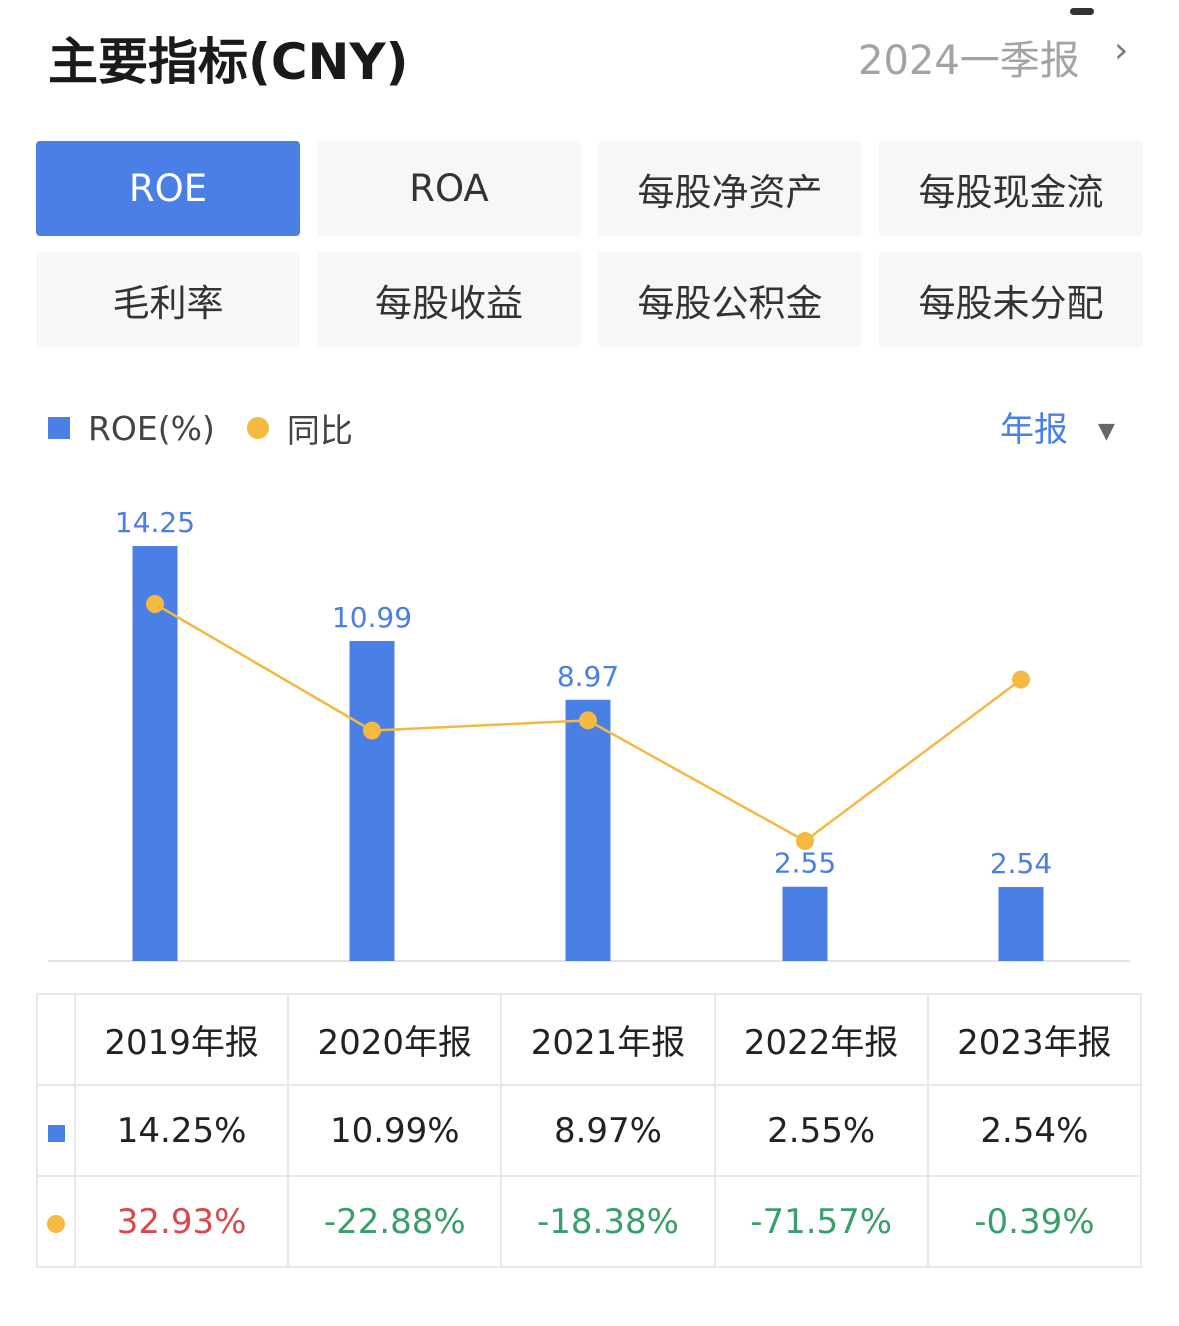 Image resolution: width=1179 pixels, height=1326 pixels. Describe the element at coordinates (1121, 50) in the screenshot. I see `chevron-right-icon: ›` at that location.